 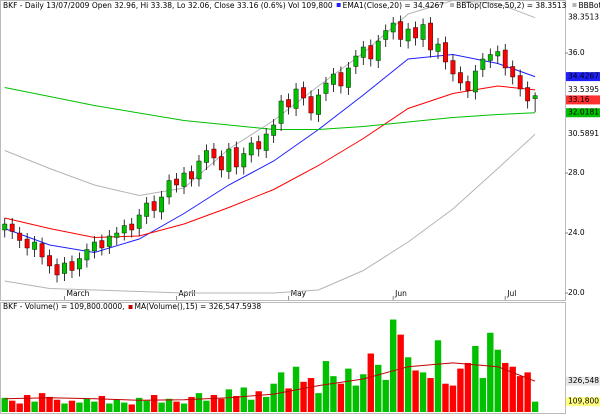 I want to click on legend-entry: BBBot(Close,50,2) = 30.5891, so click(x=589, y=5).